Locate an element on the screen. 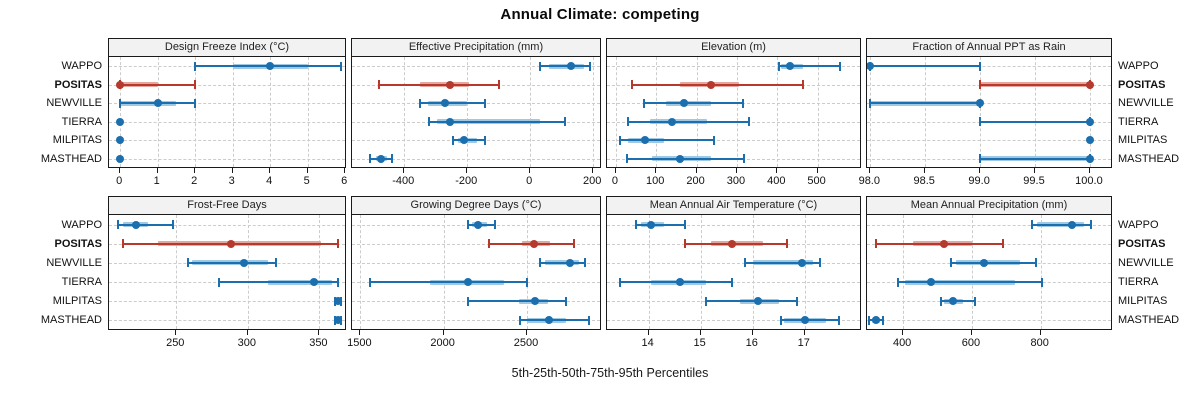 This screenshot has width=1200, height=400. panel-strip: Fraction of Annual PPT as Rain is located at coordinates (989, 47).